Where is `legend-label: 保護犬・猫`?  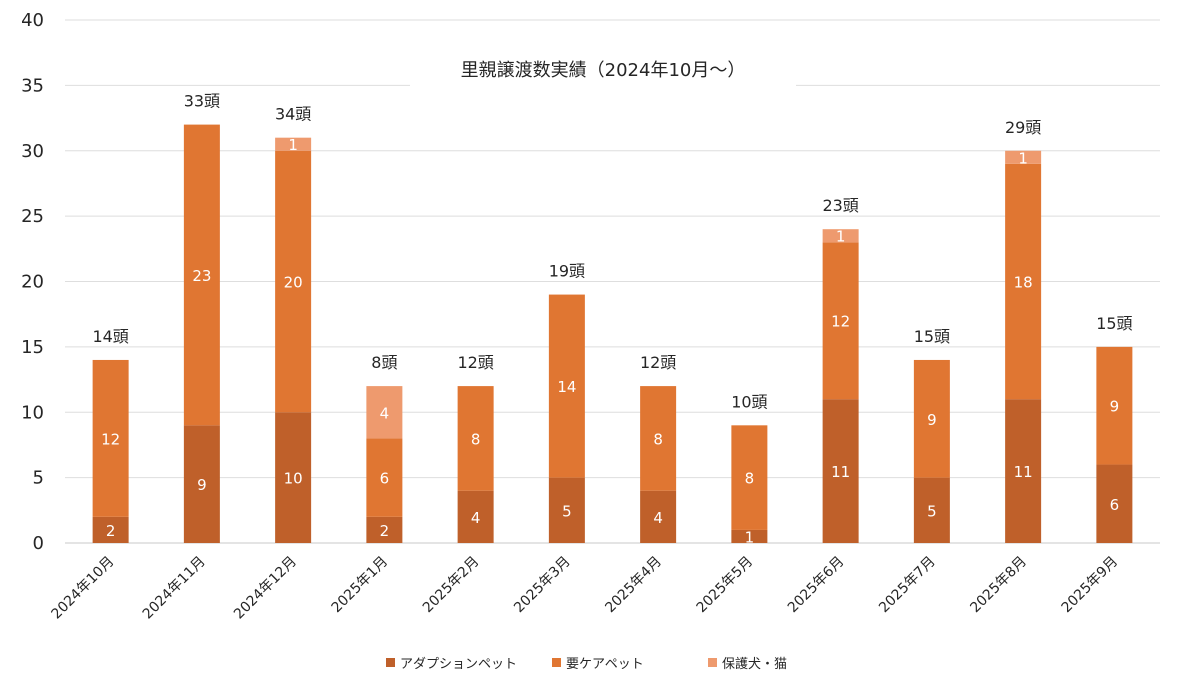
legend-label: 保護犬・猫 is located at coordinates (754, 664).